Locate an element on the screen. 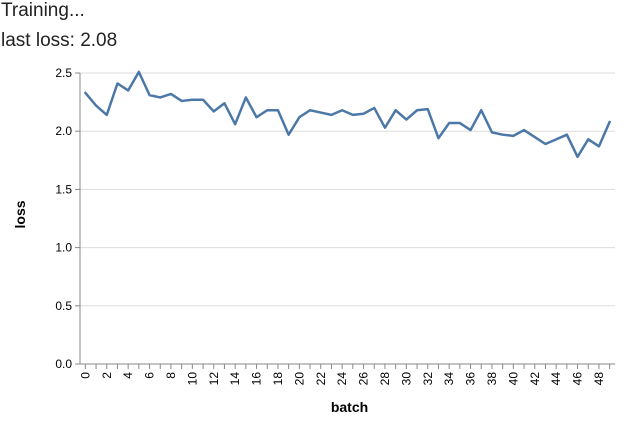 Image resolution: width=627 pixels, height=430 pixels. x-tick-label: 38 is located at coordinates (492, 379).